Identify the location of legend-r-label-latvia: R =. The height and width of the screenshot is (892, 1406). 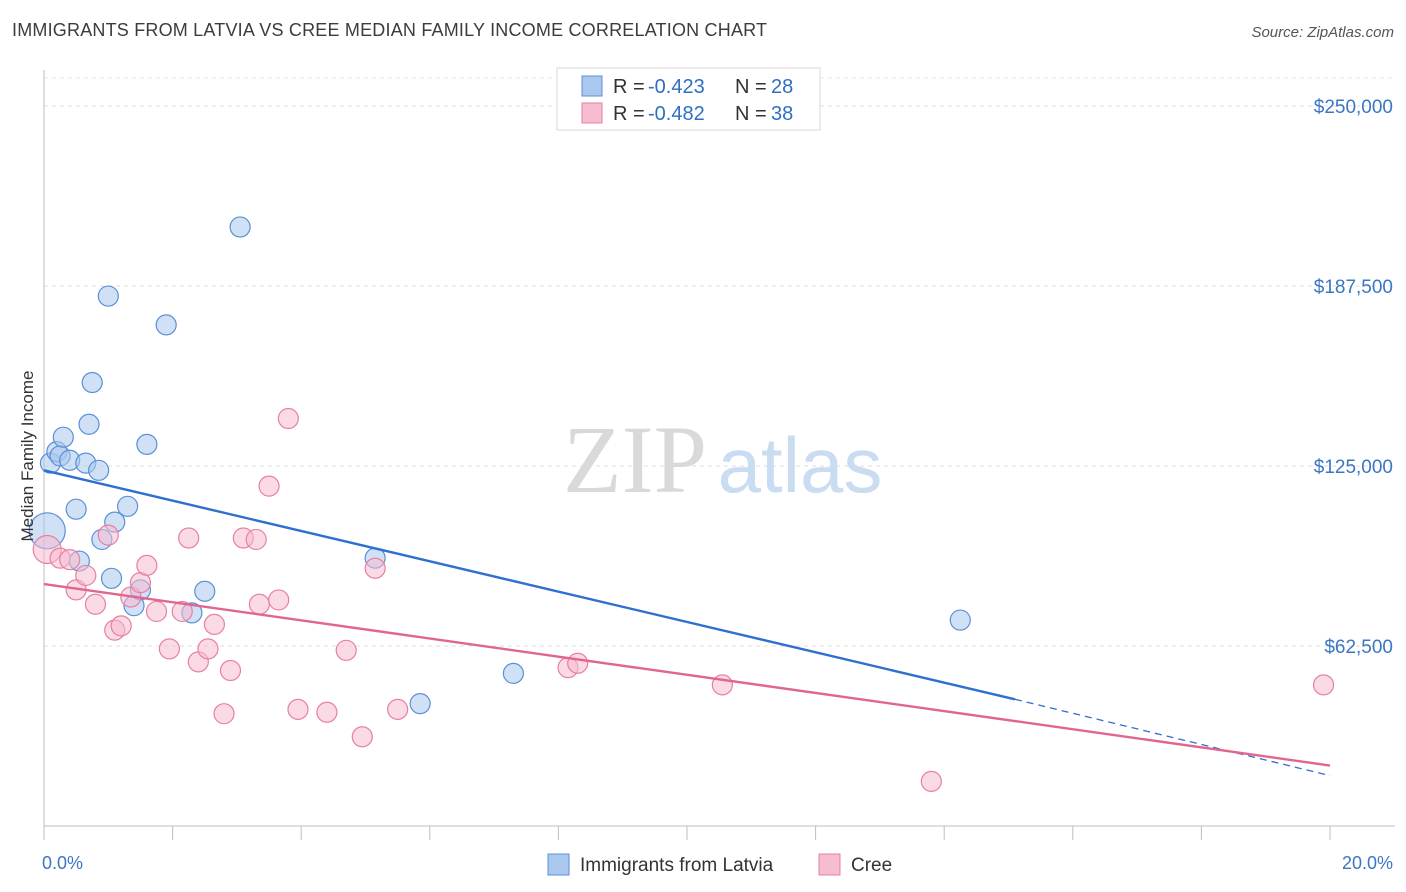
(629, 87).